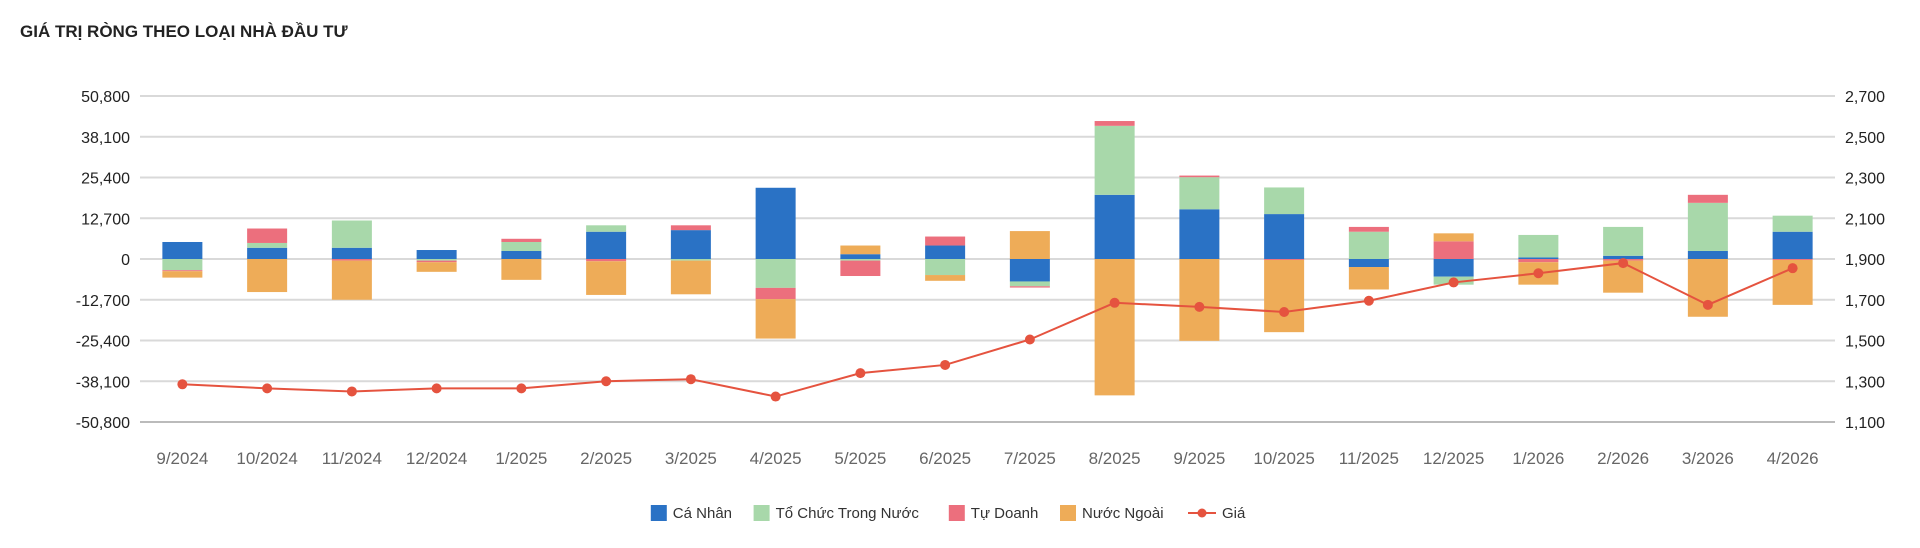  I want to click on y2-tick-label: 1,900, so click(1865, 260).